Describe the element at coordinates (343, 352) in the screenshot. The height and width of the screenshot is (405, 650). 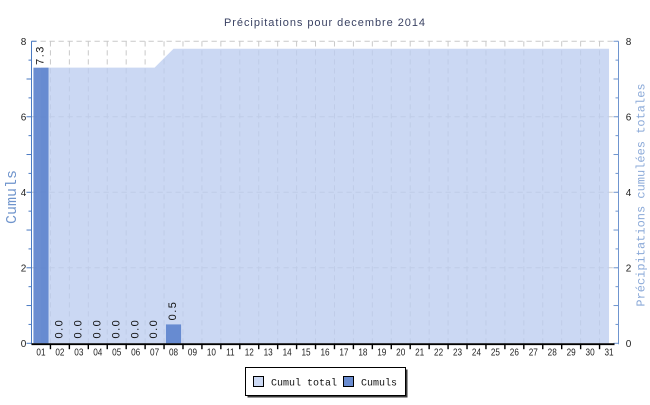
I see `svg-text: 17` at that location.